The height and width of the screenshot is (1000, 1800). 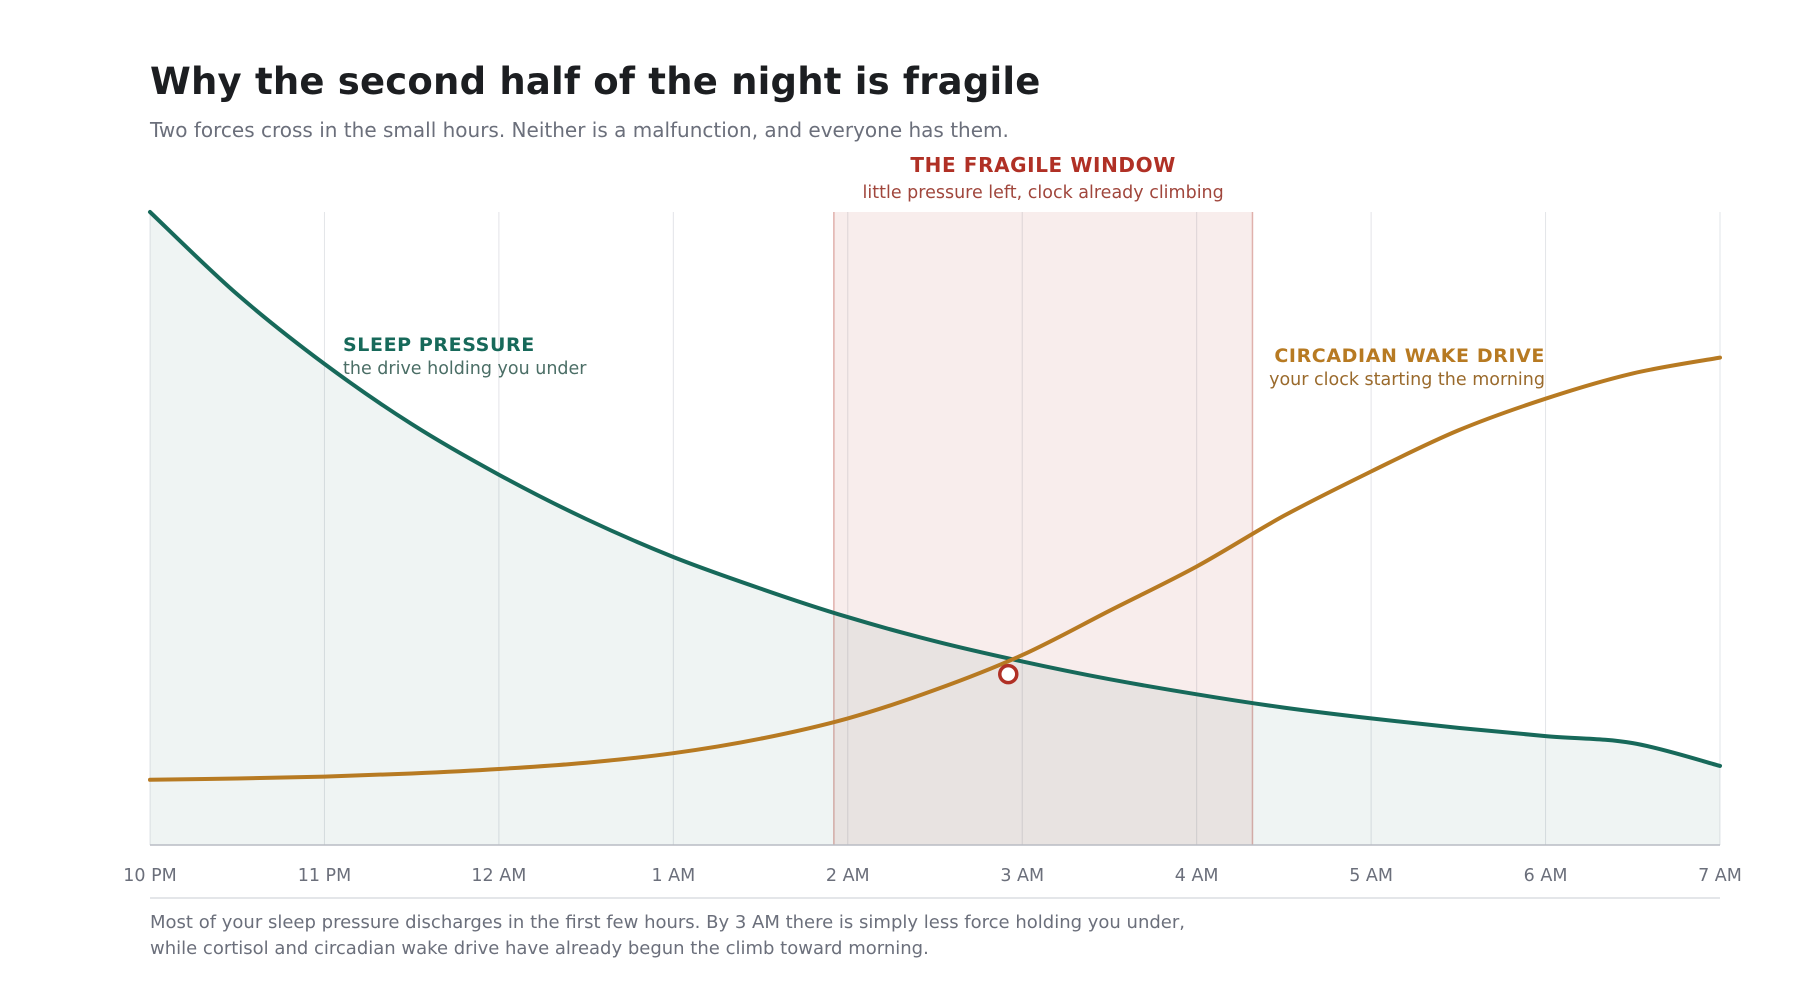 What do you see at coordinates (1409, 356) in the screenshot?
I see `circadian-wake-drive-label: CIRCADIAN WAKE DRIVE` at bounding box center [1409, 356].